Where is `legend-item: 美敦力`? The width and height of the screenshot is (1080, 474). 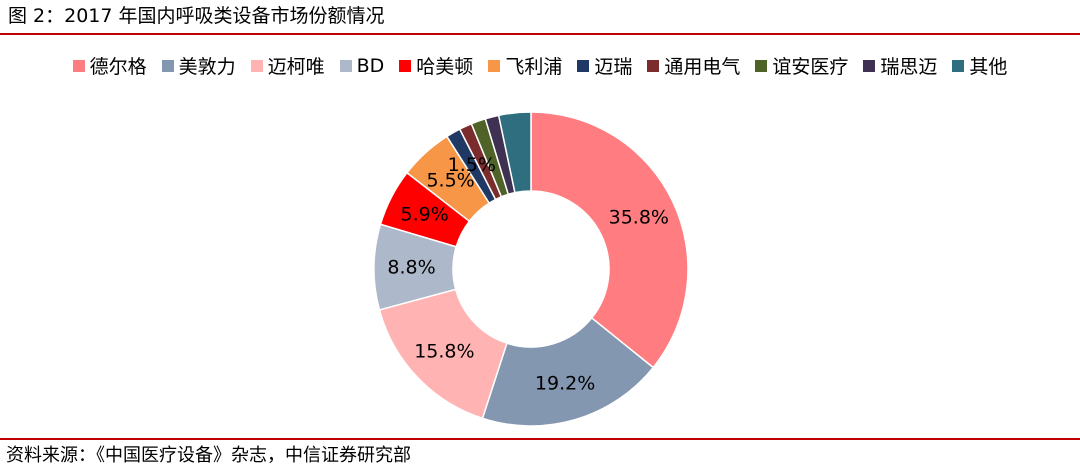
legend-item: 美敦力 is located at coordinates (198, 65).